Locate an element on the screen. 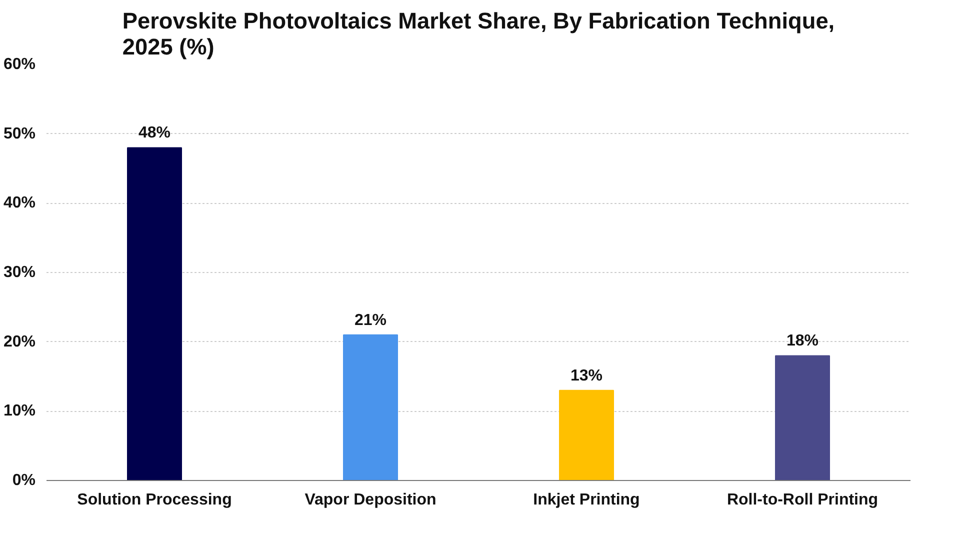 The image size is (960, 540). data-label: 21% is located at coordinates (370, 320).